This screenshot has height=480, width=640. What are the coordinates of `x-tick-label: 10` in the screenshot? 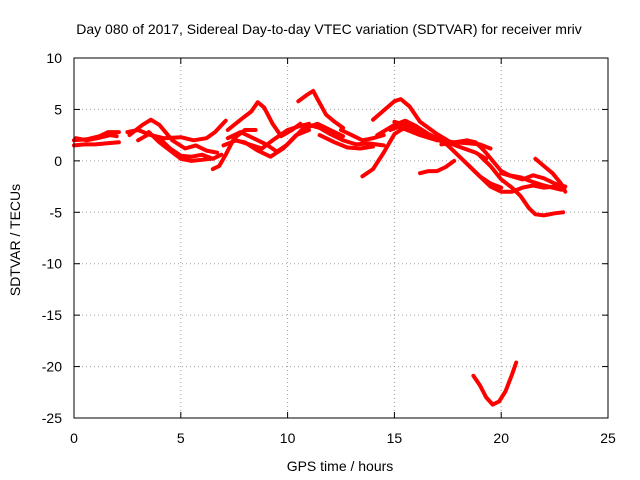 It's located at (288, 438).